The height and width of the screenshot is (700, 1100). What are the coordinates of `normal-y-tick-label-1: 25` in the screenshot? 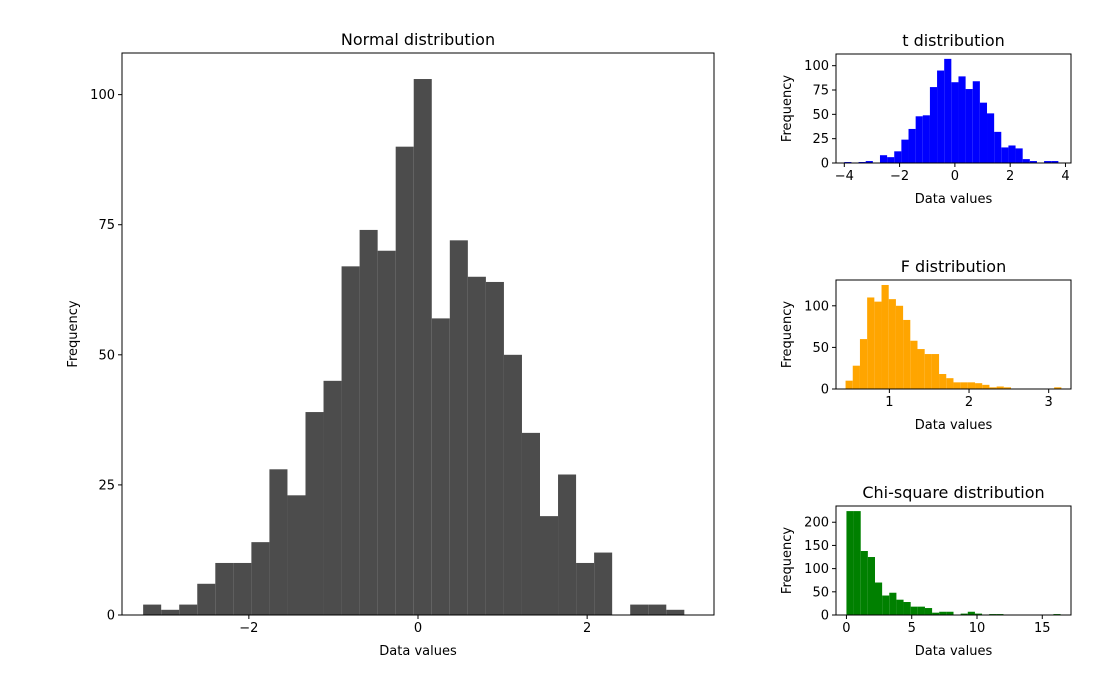 It's located at (106, 485).